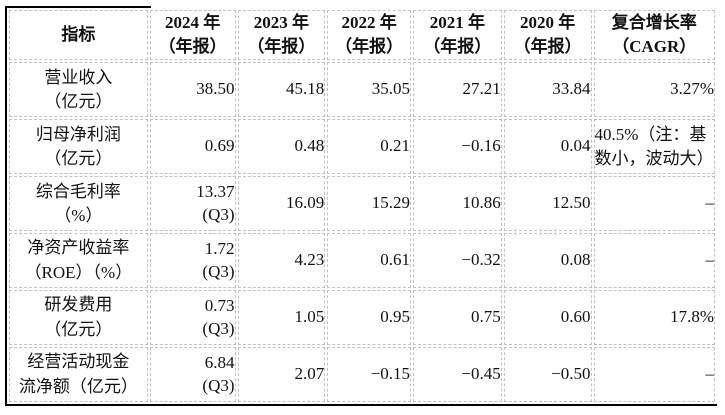 The image size is (725, 415). I want to click on col-header-2024: 2024 年 （年报）, so click(192, 35).